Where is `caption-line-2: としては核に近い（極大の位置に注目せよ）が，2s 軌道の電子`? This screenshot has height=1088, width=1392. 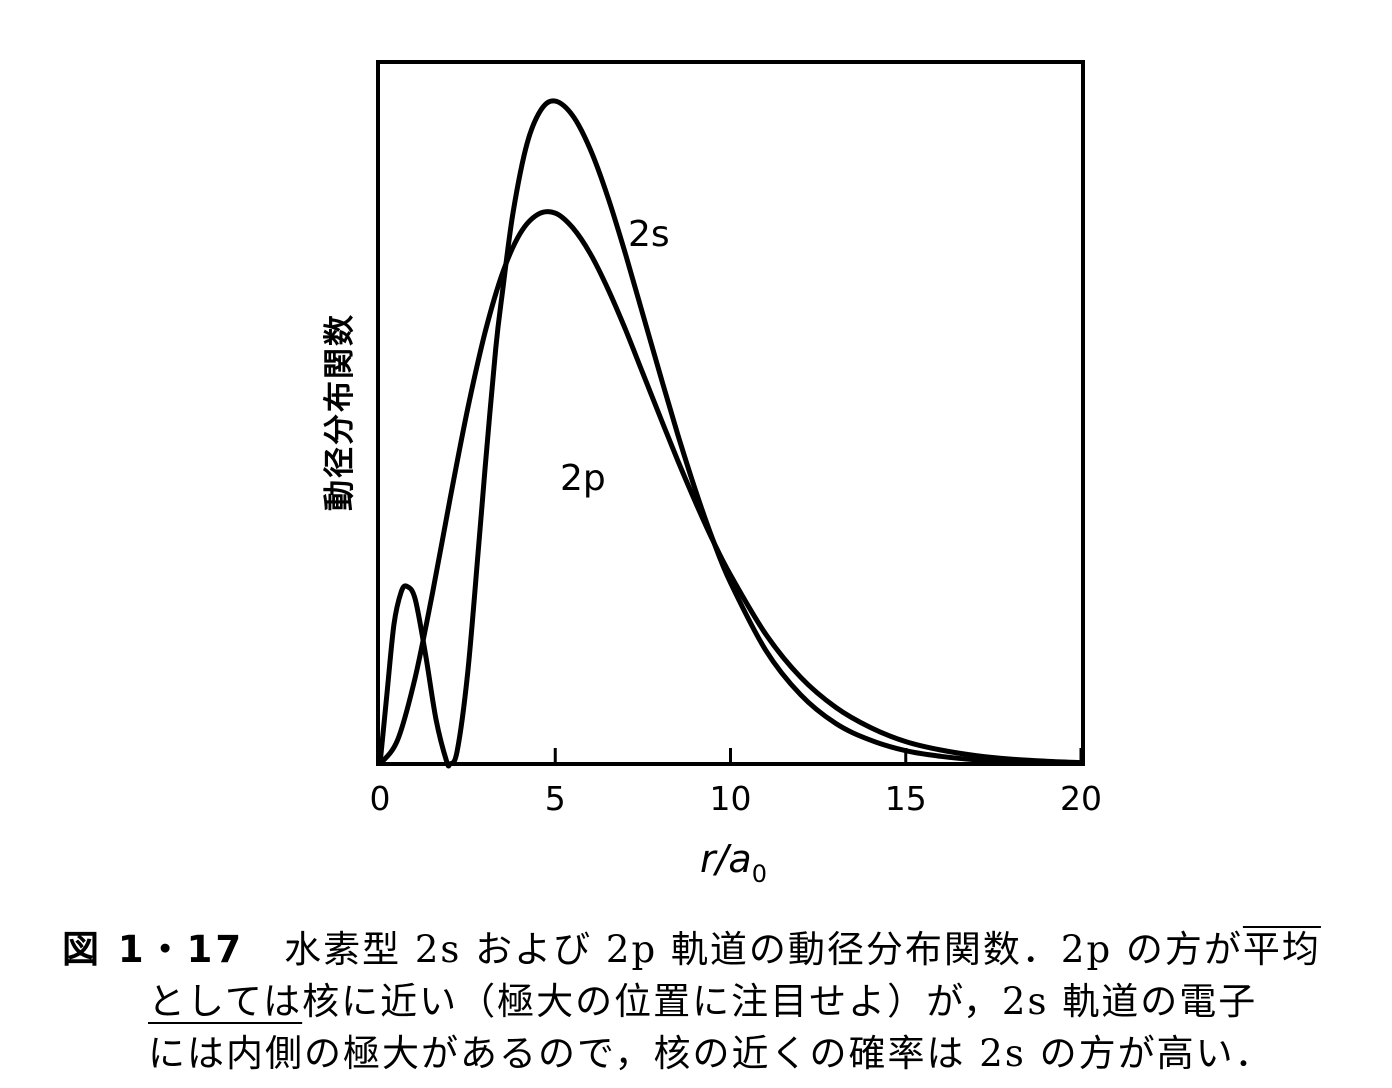
caption-line-2: としては核に近い（極大の位置に注目せよ）が，2s 軌道の電子 is located at coordinates (712, 1002).